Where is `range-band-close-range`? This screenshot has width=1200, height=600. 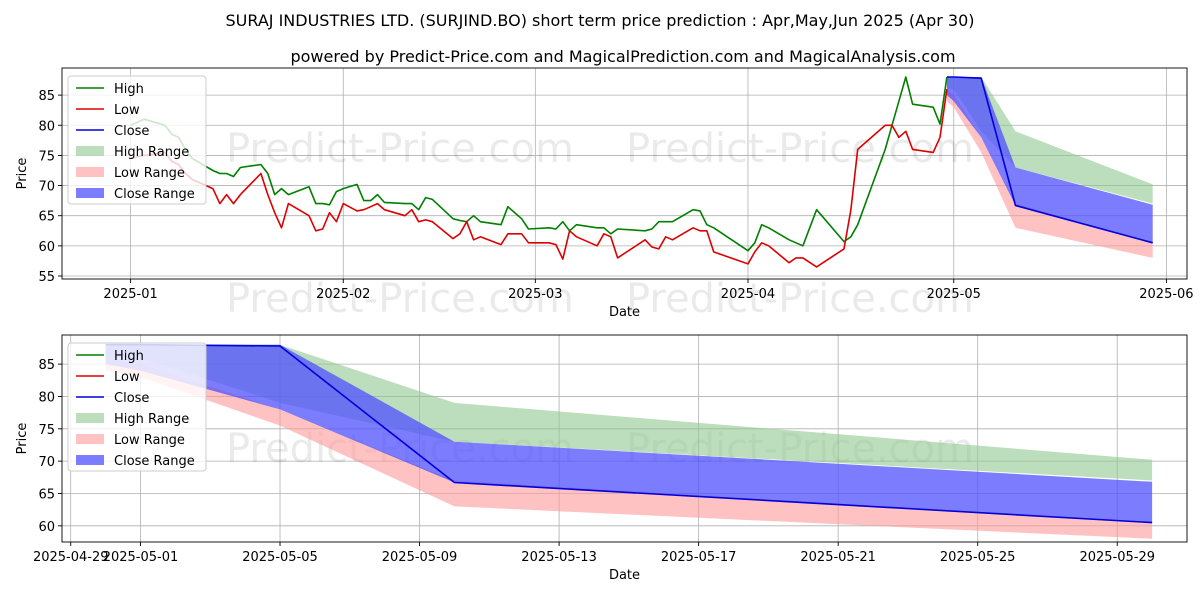 range-band-close-range is located at coordinates (1049, 160).